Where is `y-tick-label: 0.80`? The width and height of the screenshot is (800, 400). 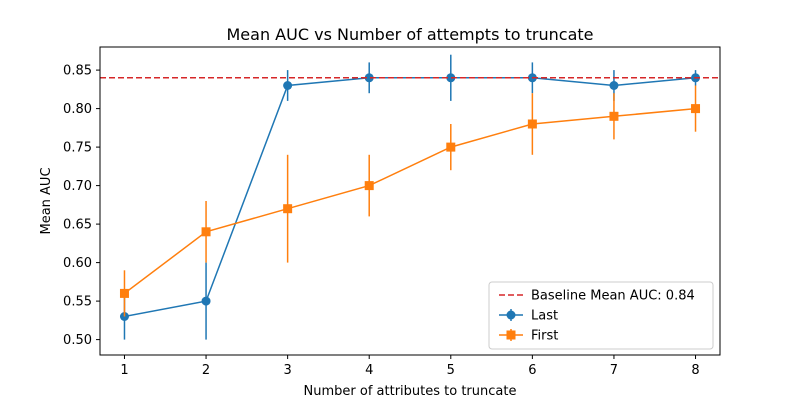 y-tick-label: 0.80 is located at coordinates (77, 109).